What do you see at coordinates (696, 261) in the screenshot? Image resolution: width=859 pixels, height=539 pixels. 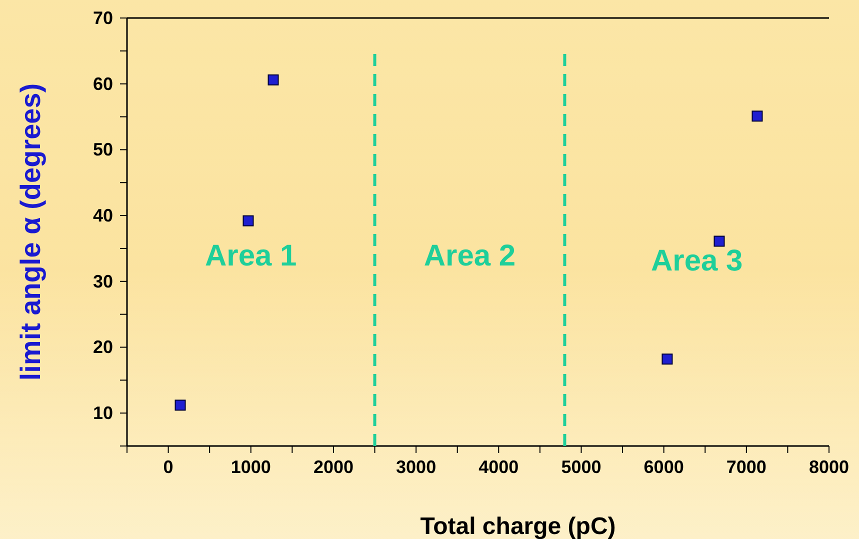 I see `annotation: Area 3` at bounding box center [696, 261].